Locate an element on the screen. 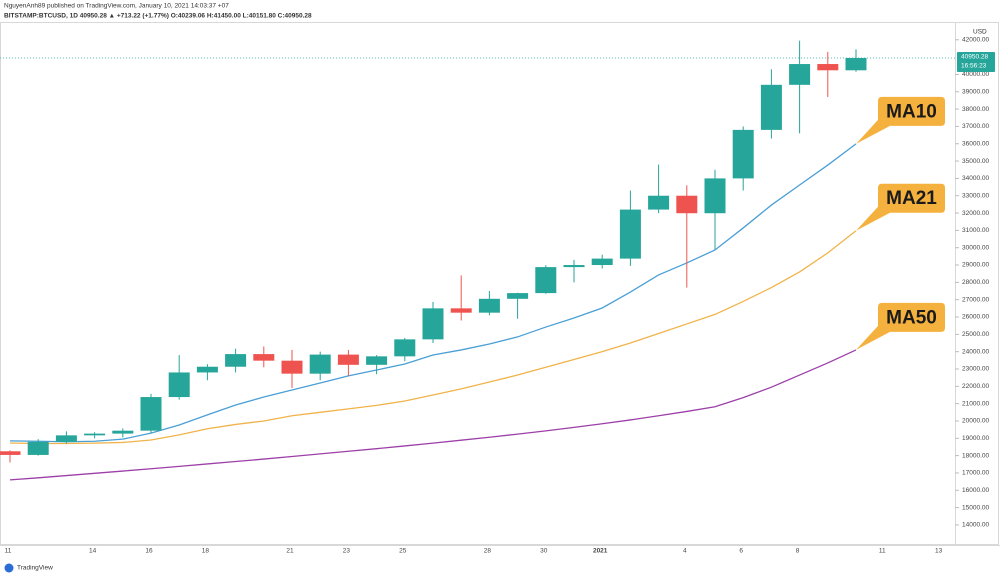  y-tick-label: 42000.00 is located at coordinates (975, 40).